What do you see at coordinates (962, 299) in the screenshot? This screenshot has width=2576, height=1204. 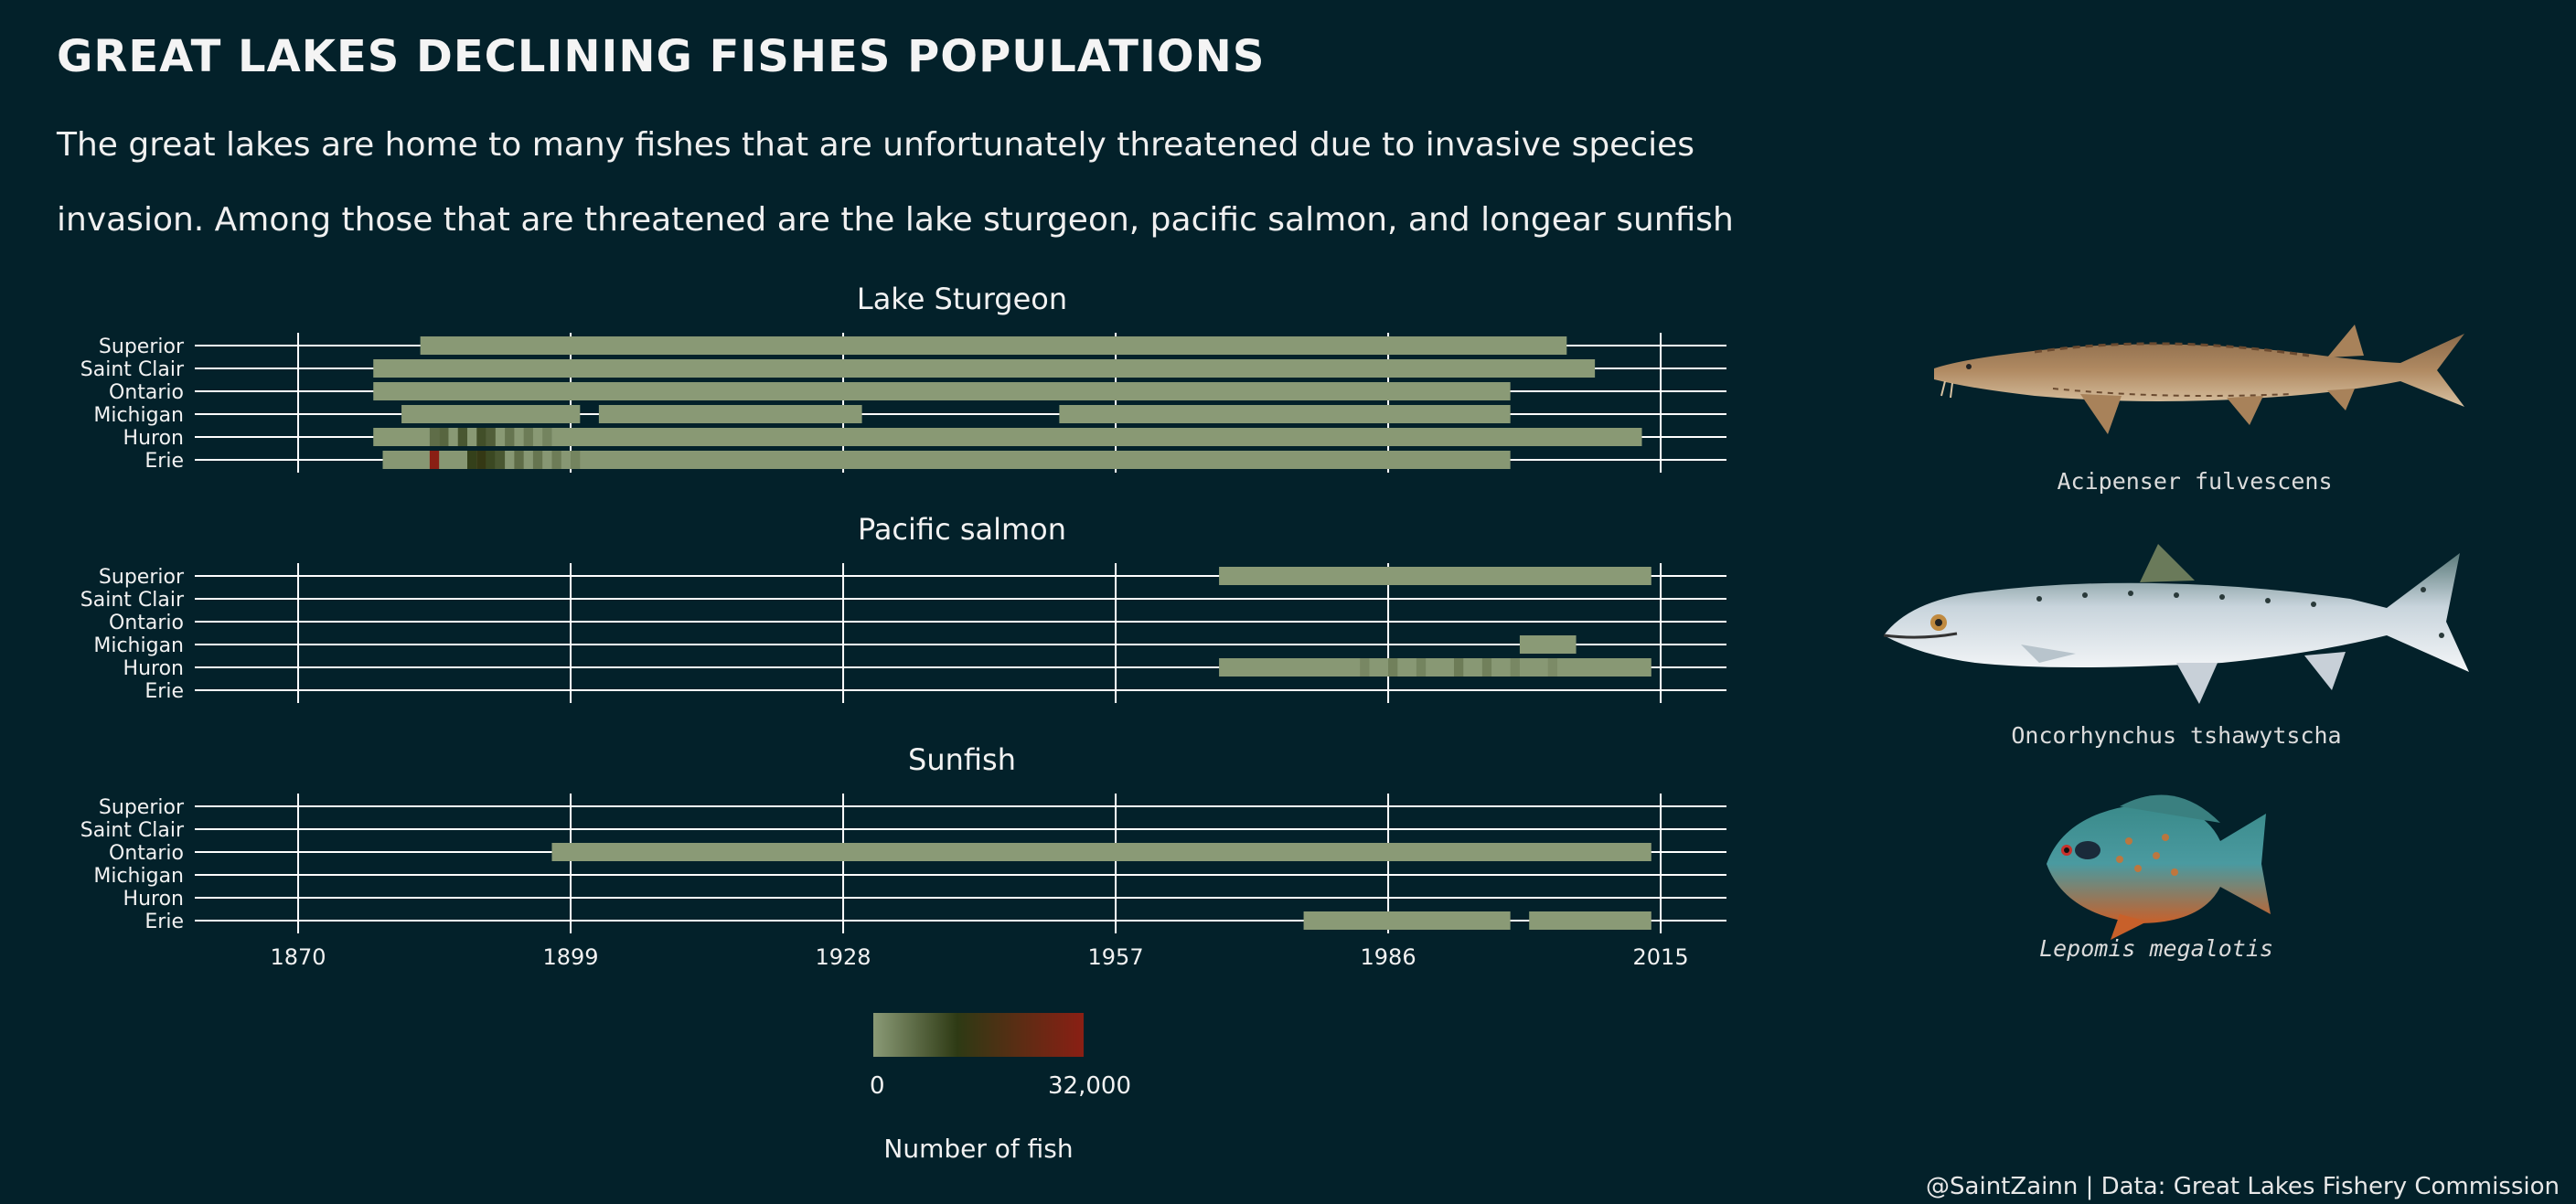 I see `panel-title-lake-sturgeon: Lake Sturgeon` at bounding box center [962, 299].